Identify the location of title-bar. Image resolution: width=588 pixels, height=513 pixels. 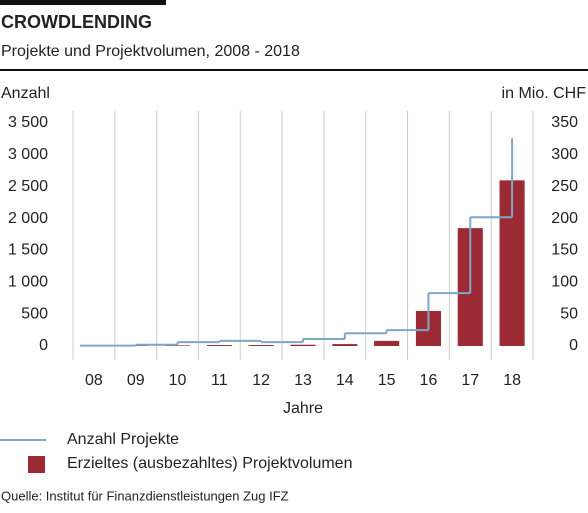
(83, 2).